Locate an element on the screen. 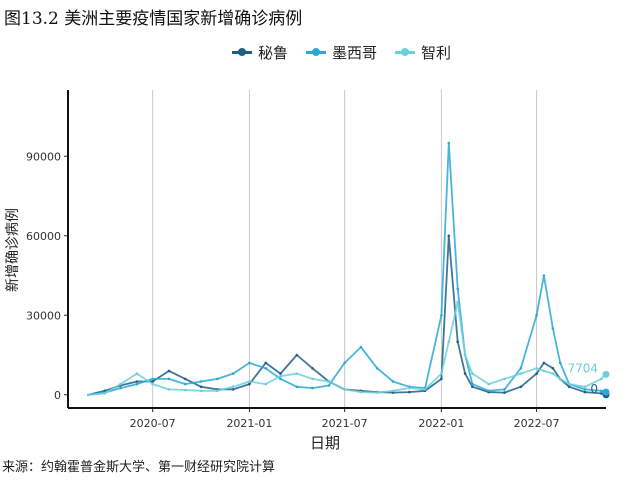 This screenshot has height=480, width=640. y-tick-label: 30000 is located at coordinates (43, 315).